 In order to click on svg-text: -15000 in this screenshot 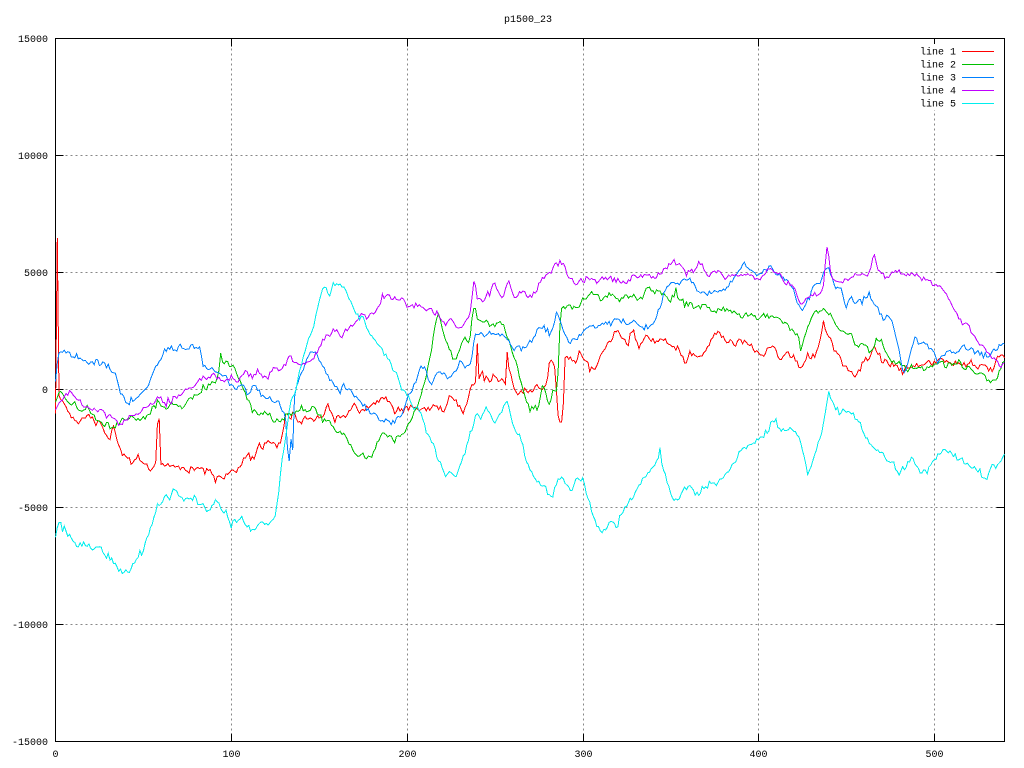, I will do `click(30, 743)`.